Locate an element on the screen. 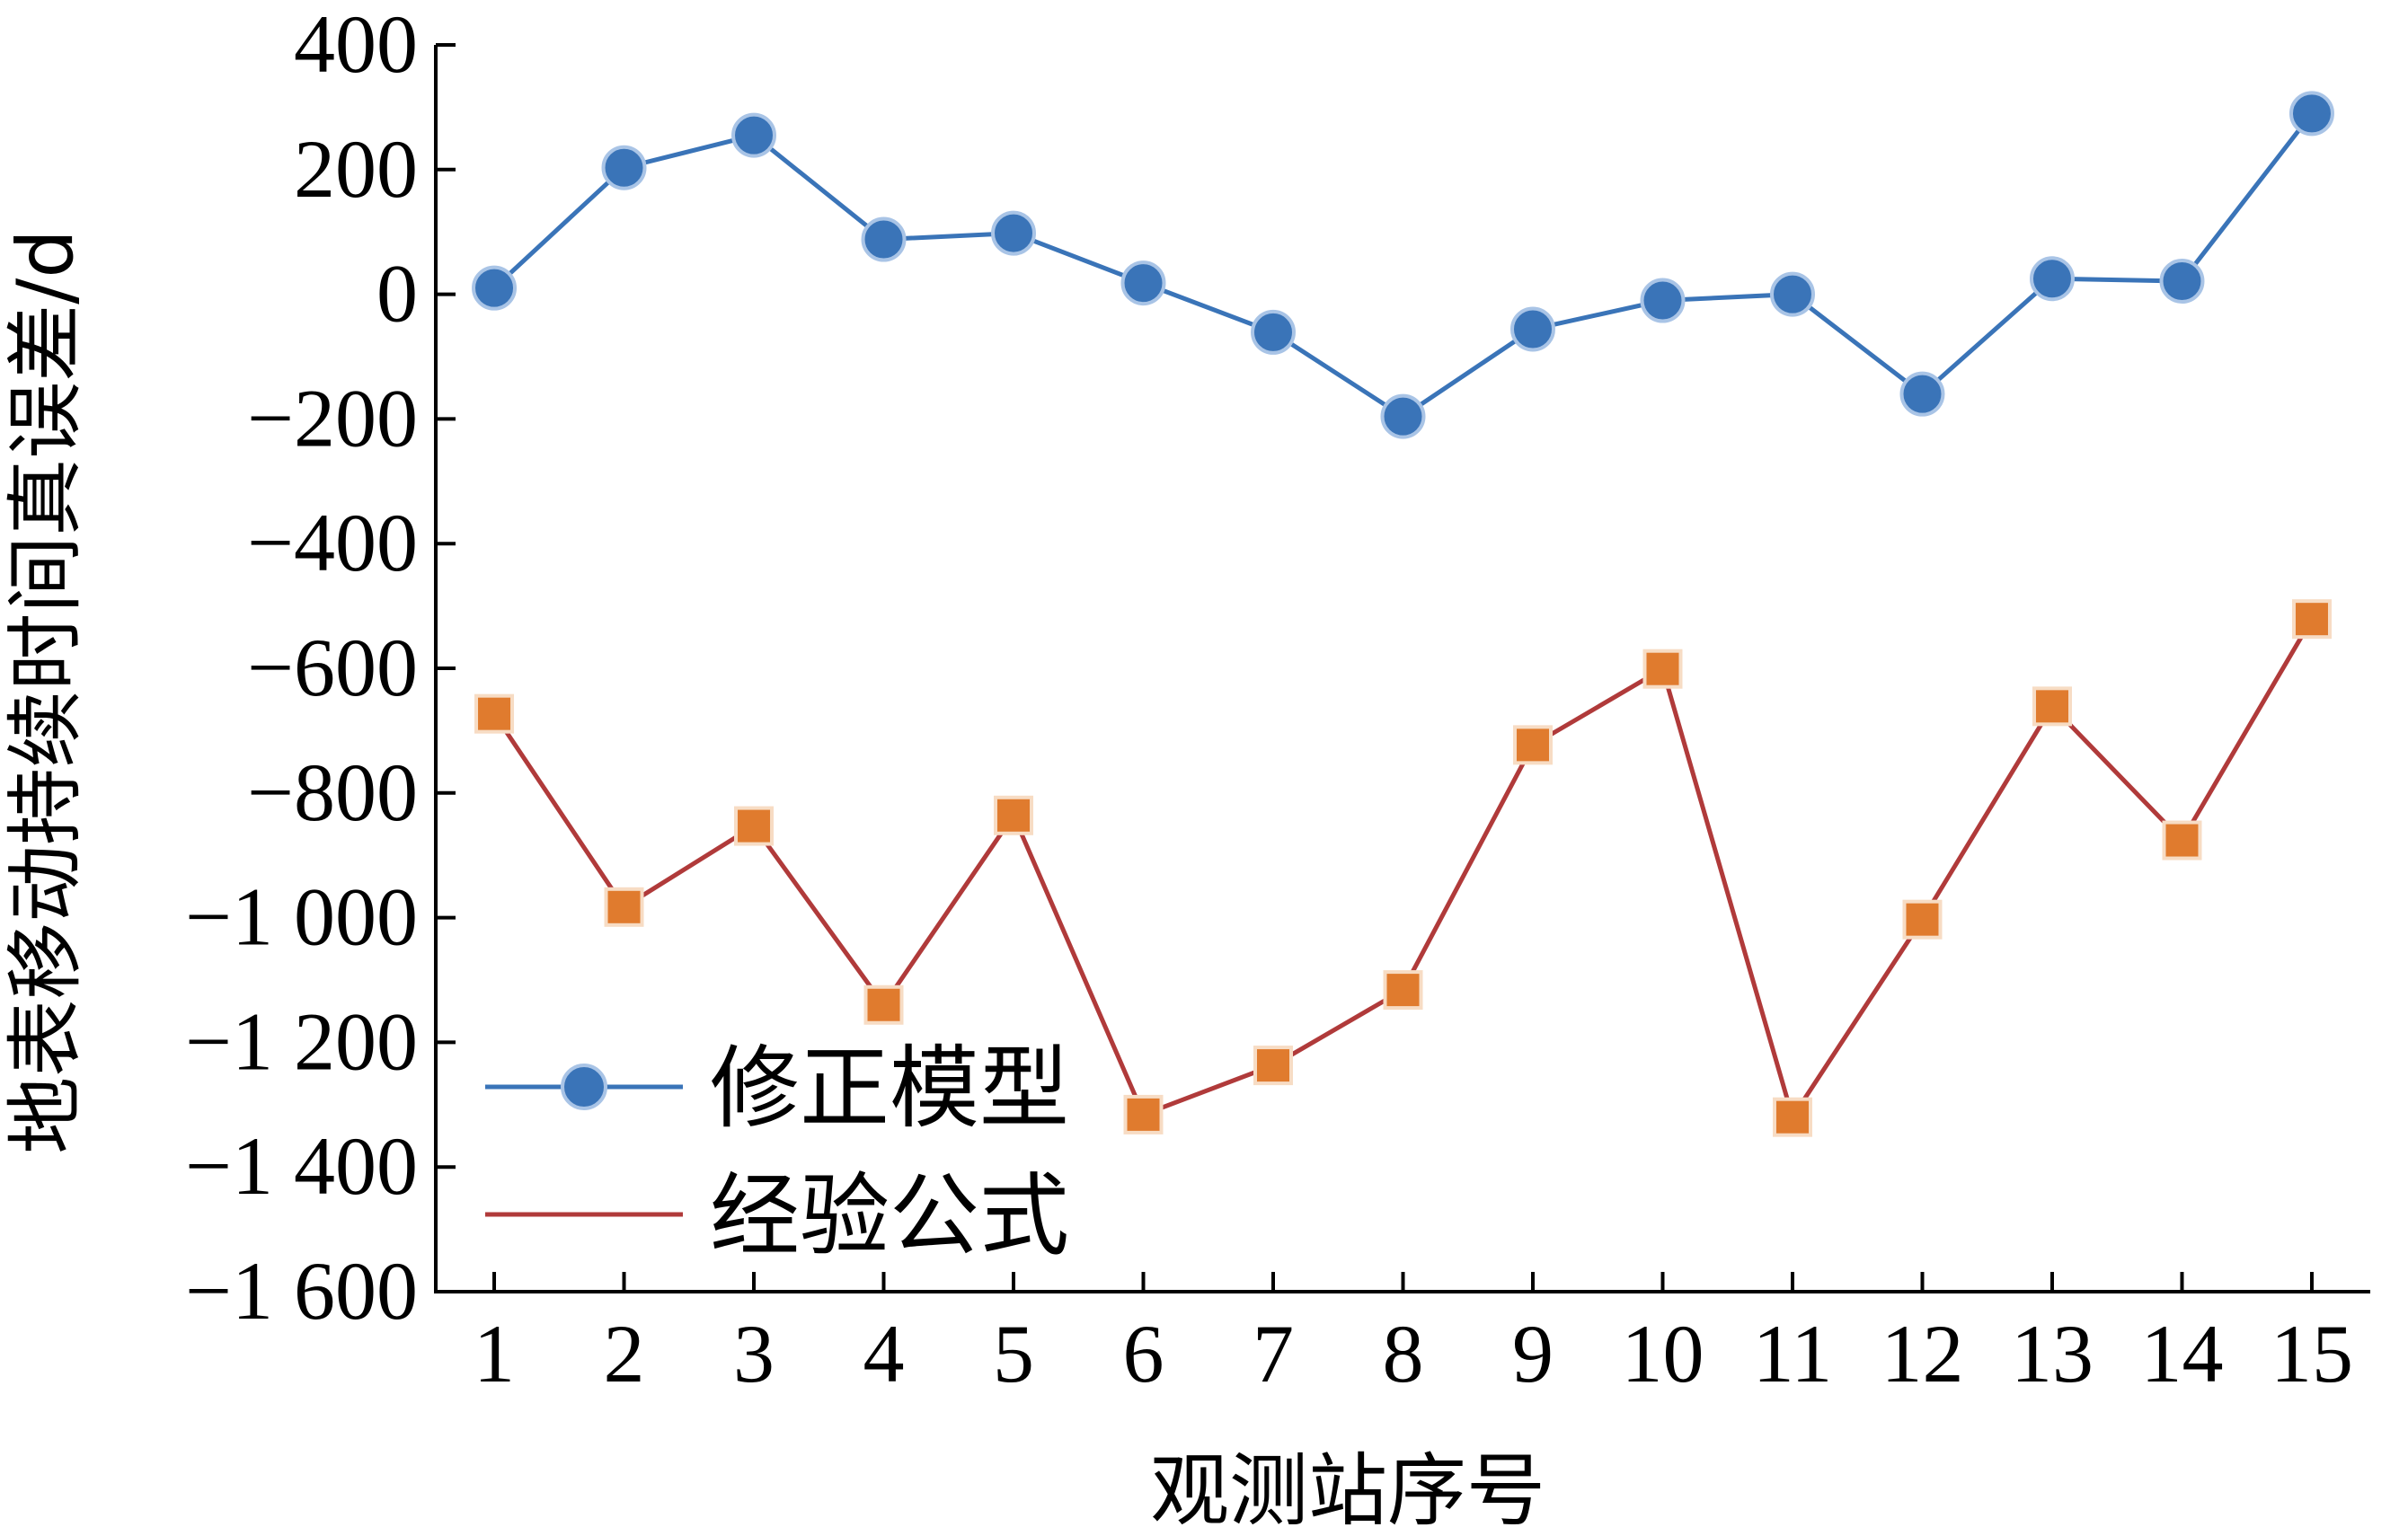  y-axis-label: 地表移动持续时间真误差/d is located at coordinates (46, 691).